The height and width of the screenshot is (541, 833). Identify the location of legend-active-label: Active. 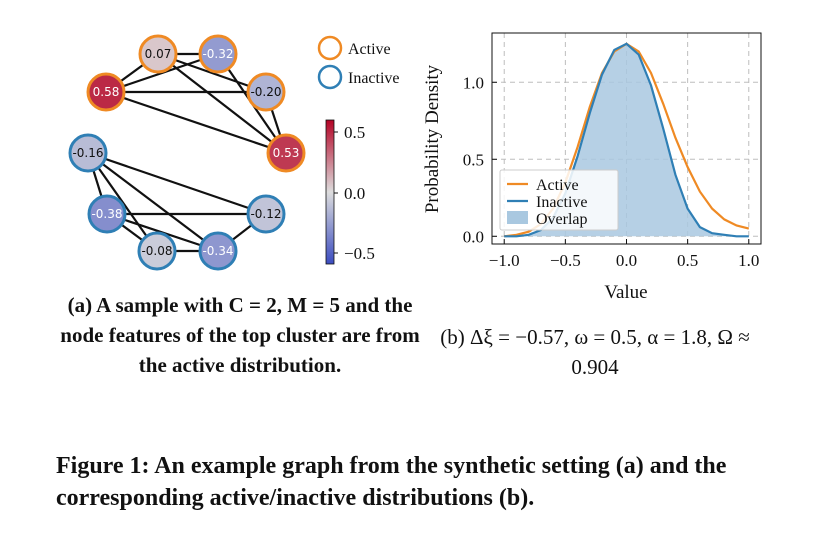
(369, 49).